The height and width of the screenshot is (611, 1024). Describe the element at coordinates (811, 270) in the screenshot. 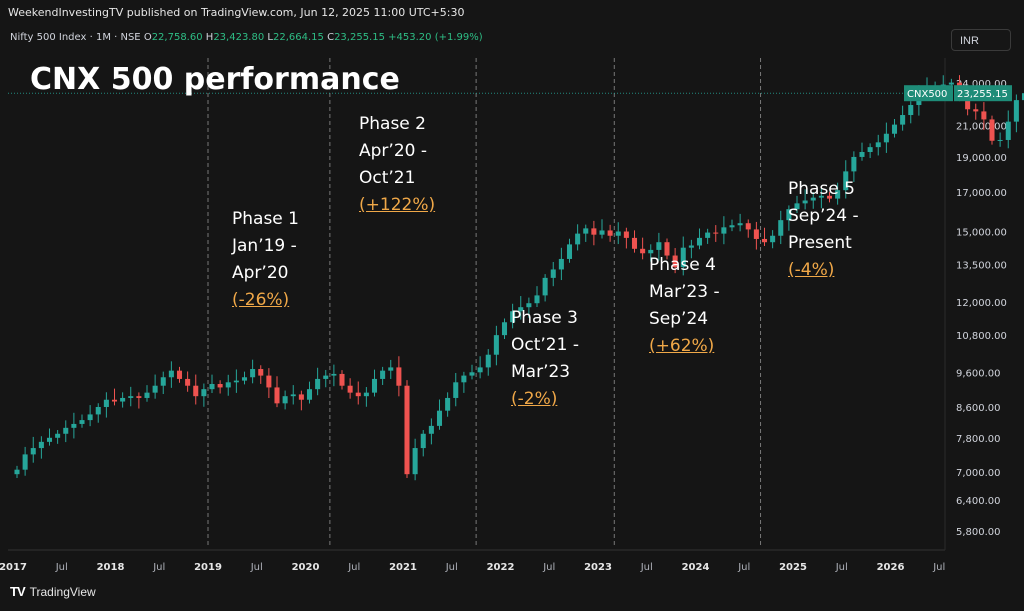

I see `phase-5-pct: (-4%)` at that location.